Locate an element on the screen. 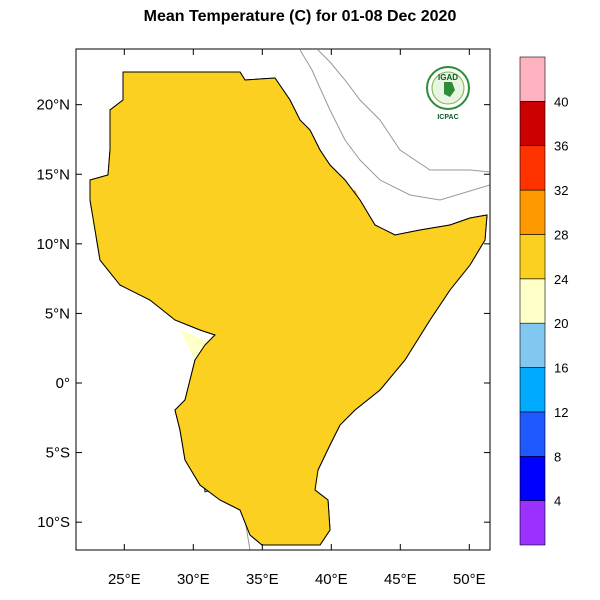 The height and width of the screenshot is (600, 600). logo-name: IGAD is located at coordinates (448, 77).